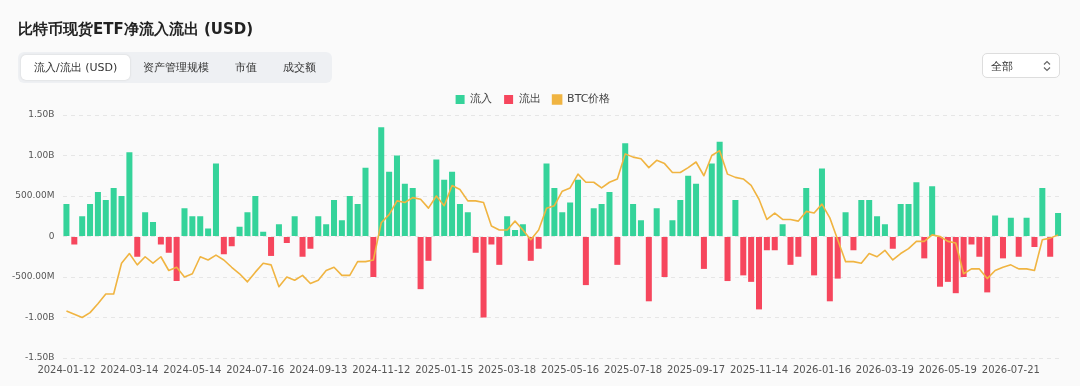  What do you see at coordinates (41, 114) in the screenshot?
I see `y-tick-label: 1.50B` at bounding box center [41, 114].